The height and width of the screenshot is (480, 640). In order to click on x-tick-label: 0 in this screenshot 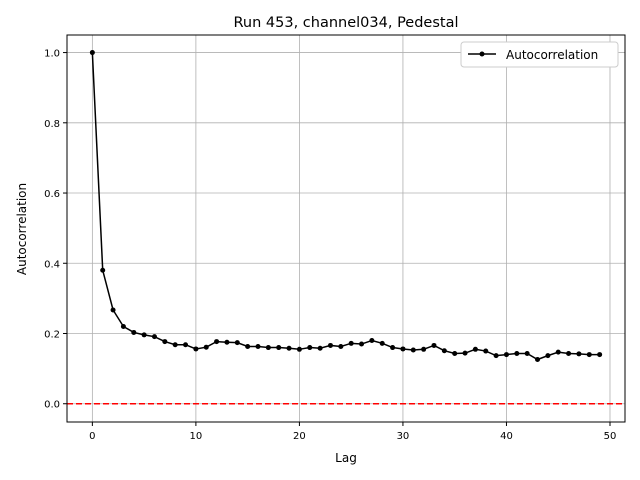, I will do `click(92, 436)`.